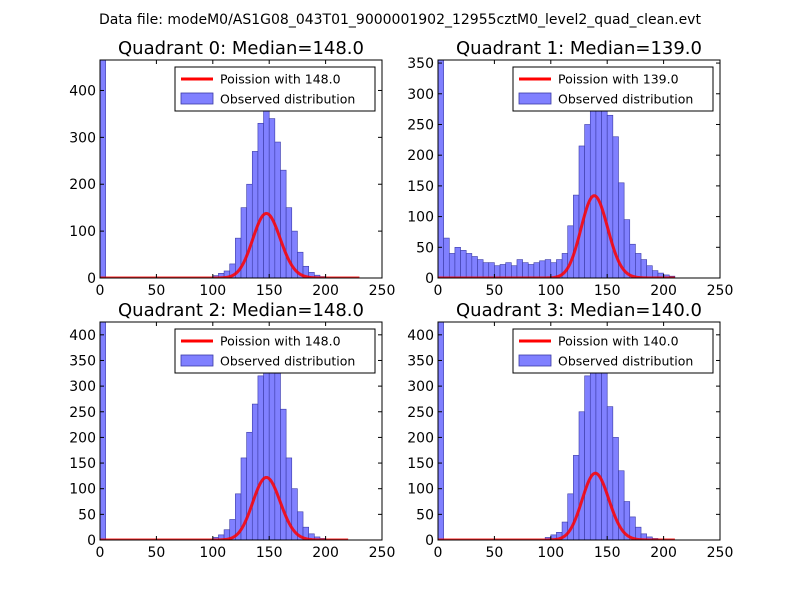  I want to click on legend: Poission with 140.0 Observed distribution, so click(613, 351).